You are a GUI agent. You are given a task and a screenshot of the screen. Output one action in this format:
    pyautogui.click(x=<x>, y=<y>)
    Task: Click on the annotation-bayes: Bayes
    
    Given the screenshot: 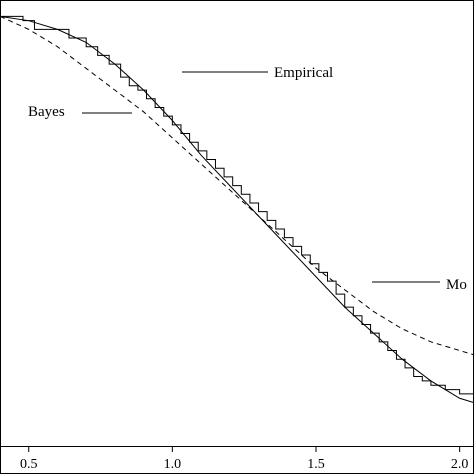 What is the action you would take?
    pyautogui.click(x=46, y=112)
    